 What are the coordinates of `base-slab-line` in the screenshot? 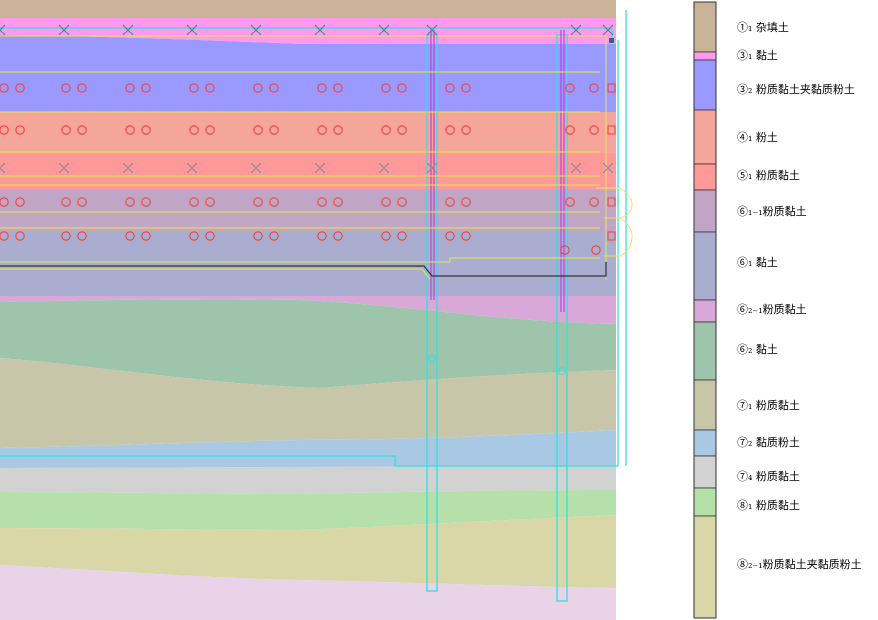 It's located at (303, 269).